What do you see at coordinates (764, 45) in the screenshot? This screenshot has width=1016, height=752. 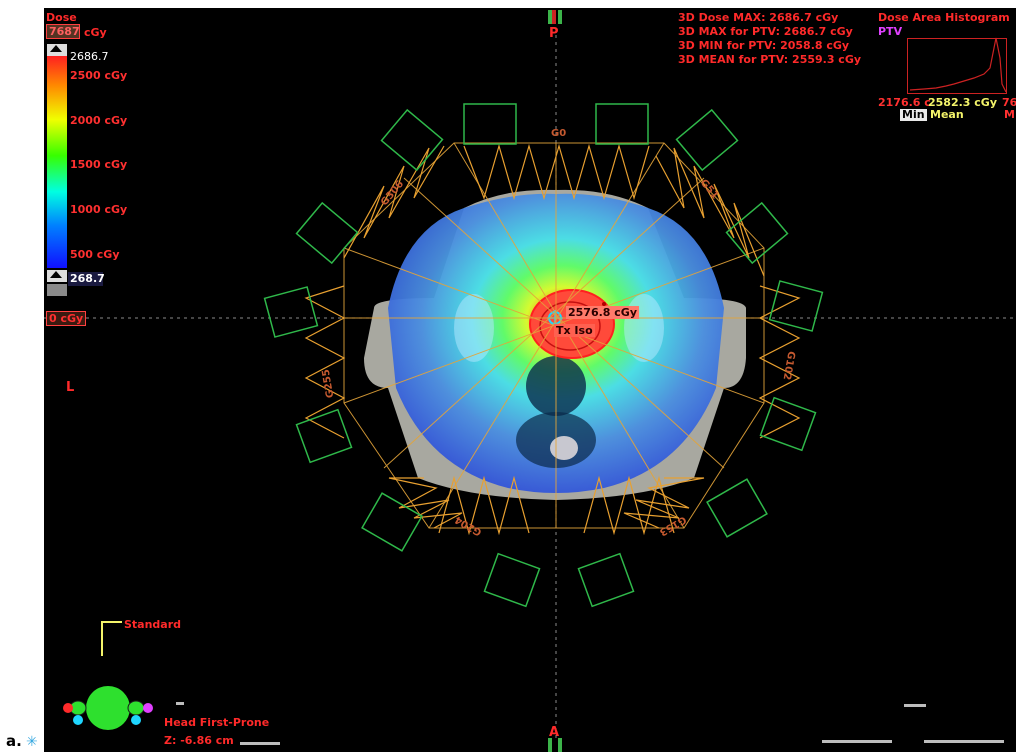 I see `stat-ptv-min: 3D MIN for PTV: 2058.8 cGy` at bounding box center [764, 45].